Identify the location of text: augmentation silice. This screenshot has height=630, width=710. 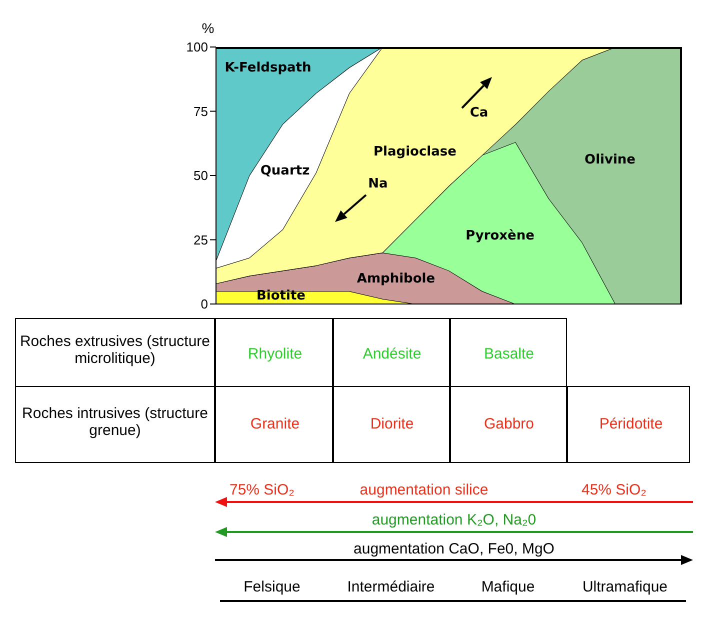
(424, 490).